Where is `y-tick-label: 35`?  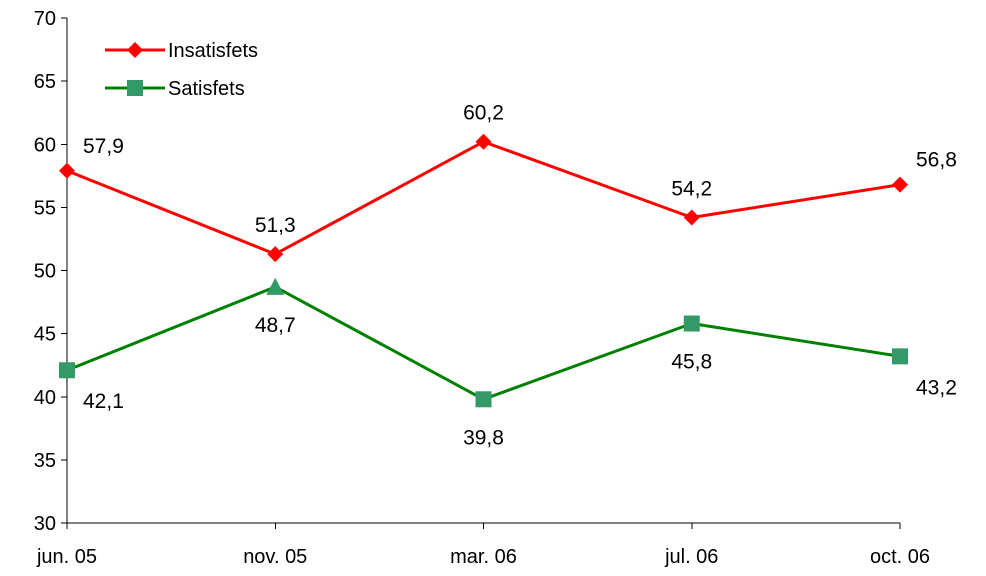 y-tick-label: 35 is located at coordinates (45, 461).